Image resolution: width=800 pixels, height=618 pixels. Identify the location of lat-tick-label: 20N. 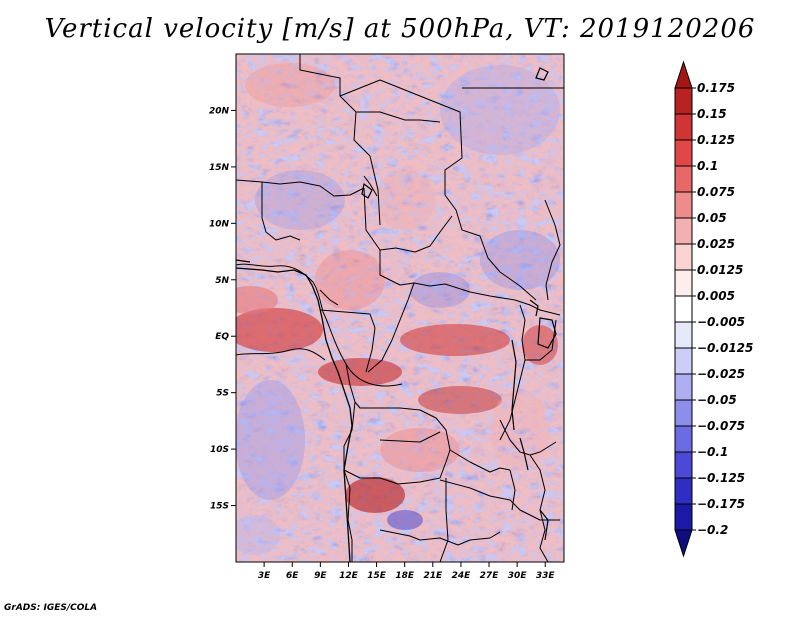
(219, 111).